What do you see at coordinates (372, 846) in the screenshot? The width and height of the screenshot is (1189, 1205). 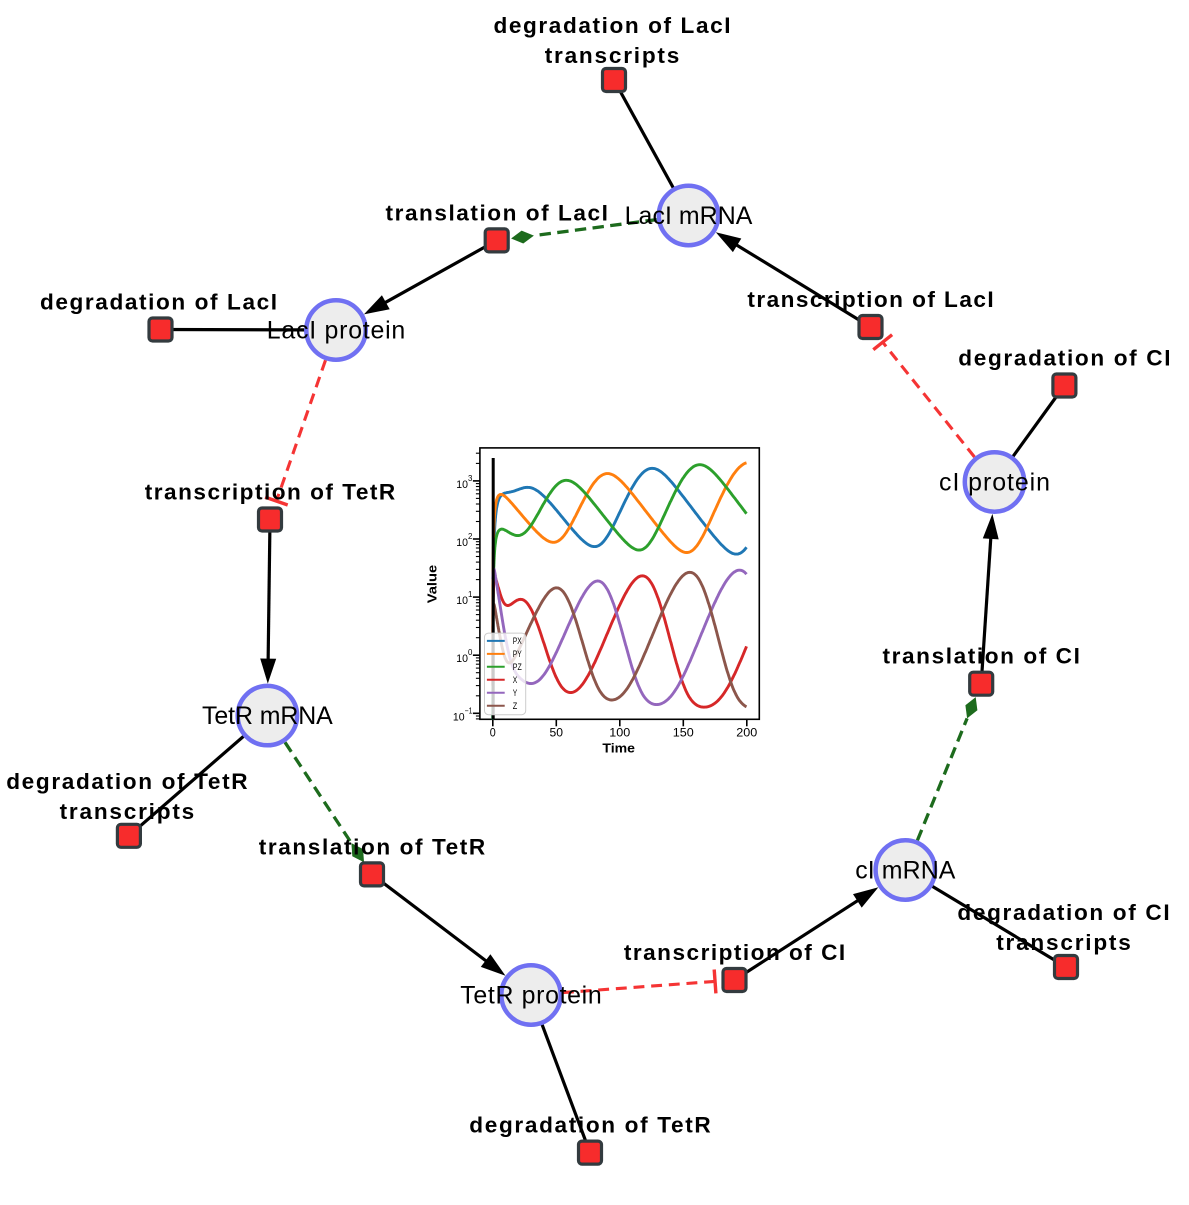 I see `svg-text: translation of TetR` at bounding box center [372, 846].